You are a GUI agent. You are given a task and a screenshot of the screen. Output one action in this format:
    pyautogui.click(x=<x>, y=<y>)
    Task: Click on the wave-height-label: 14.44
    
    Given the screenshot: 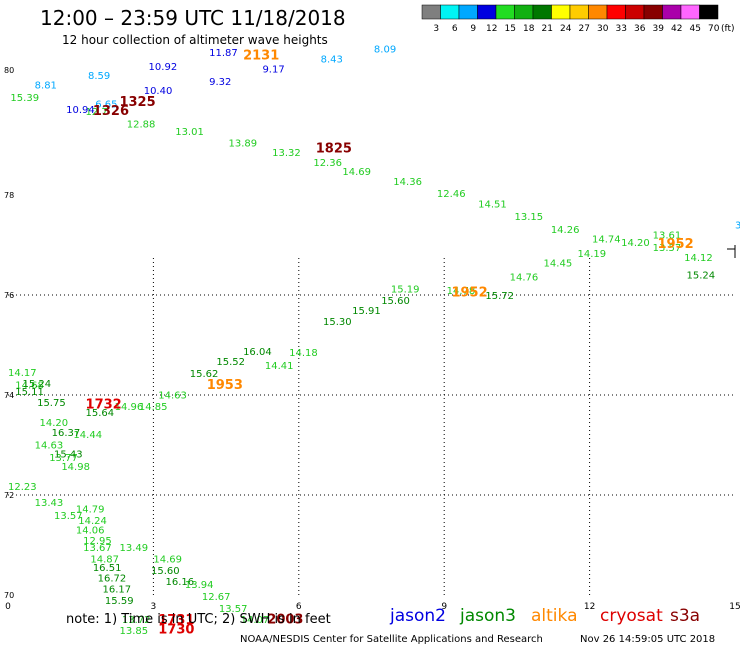 What is the action you would take?
    pyautogui.click(x=87, y=435)
    